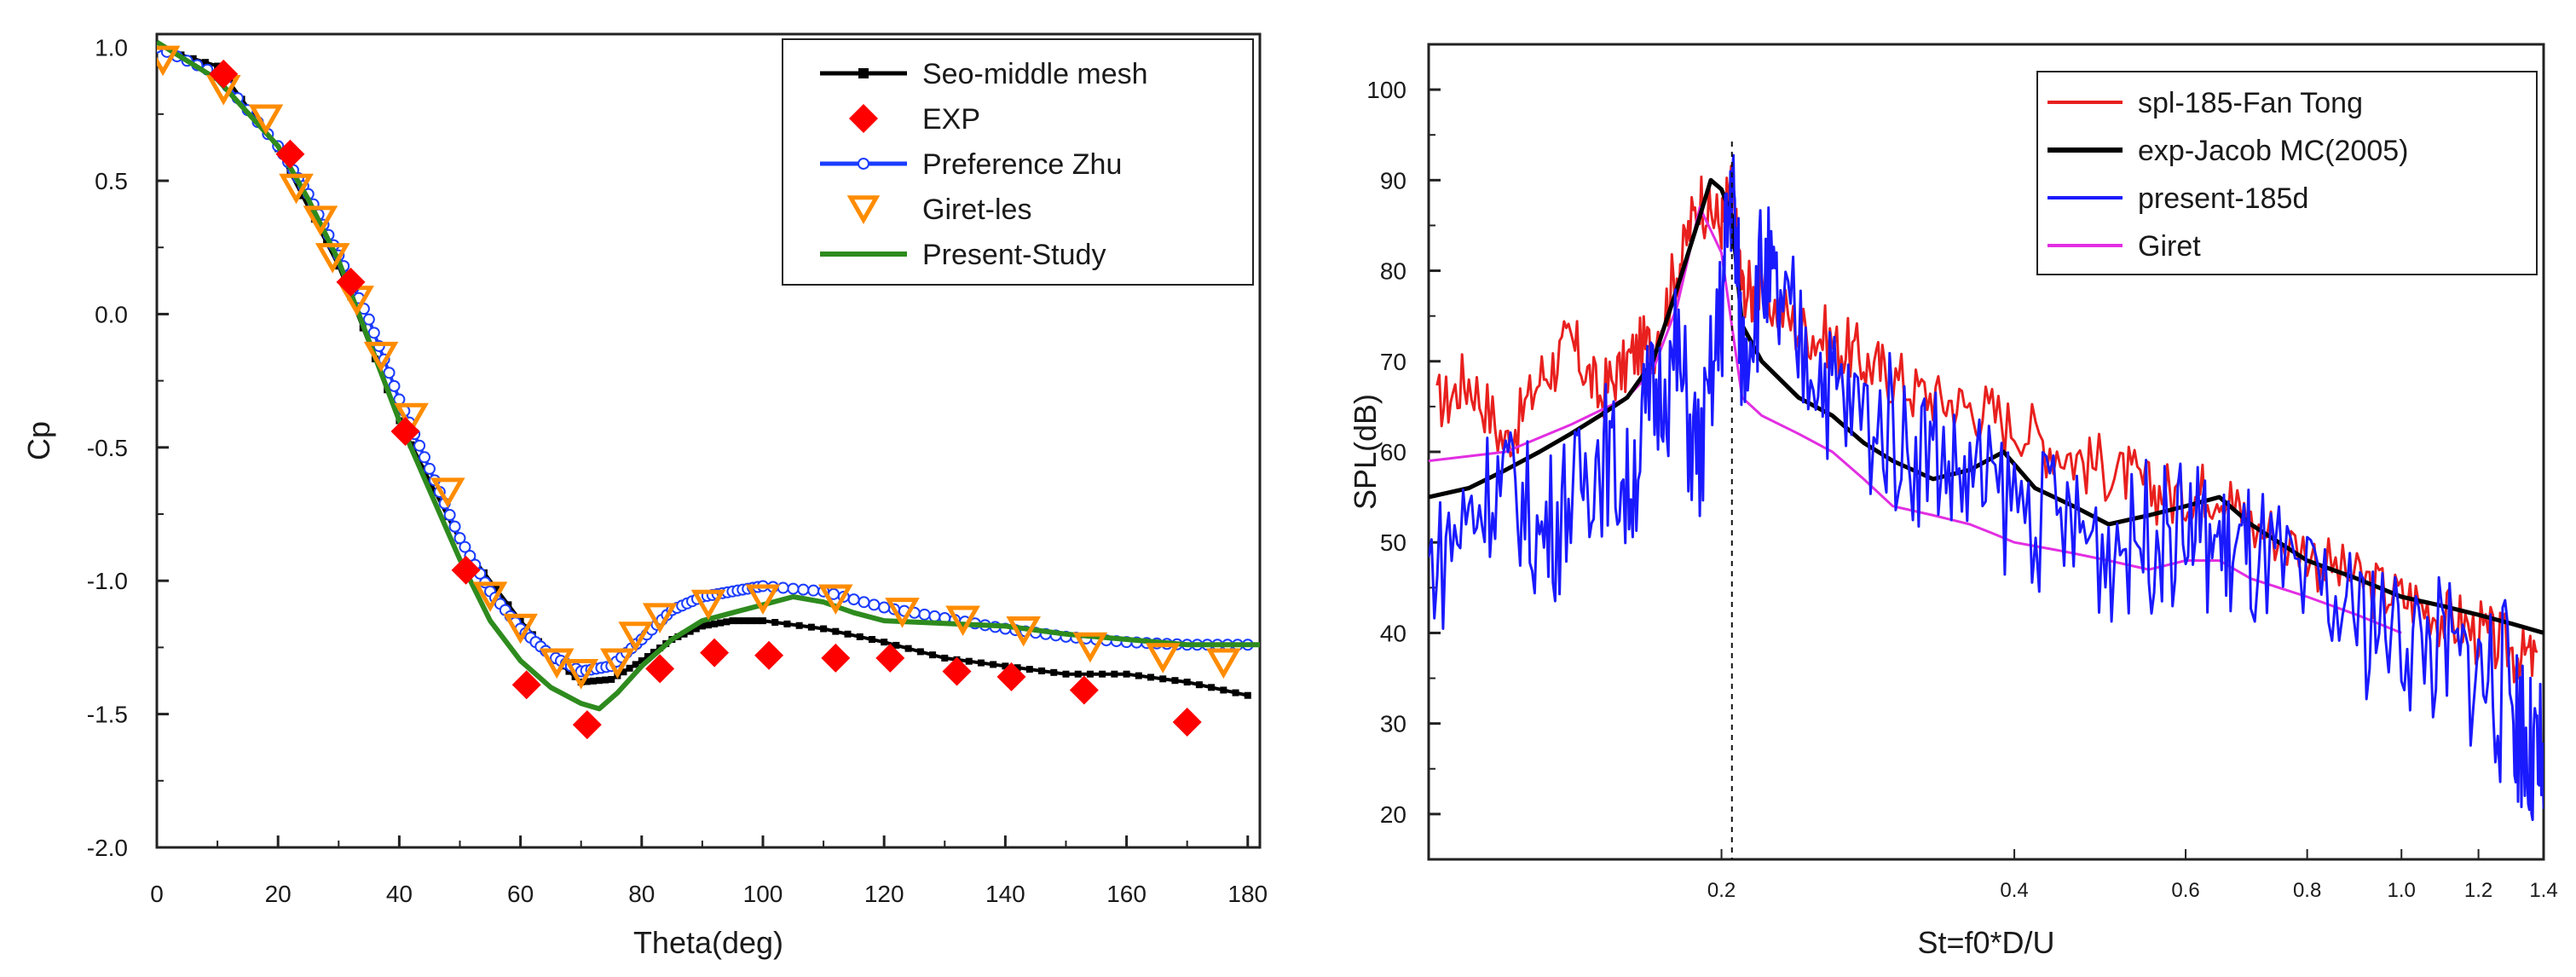  Describe the element at coordinates (763, 894) in the screenshot. I see `x-tick-label: 100` at that location.